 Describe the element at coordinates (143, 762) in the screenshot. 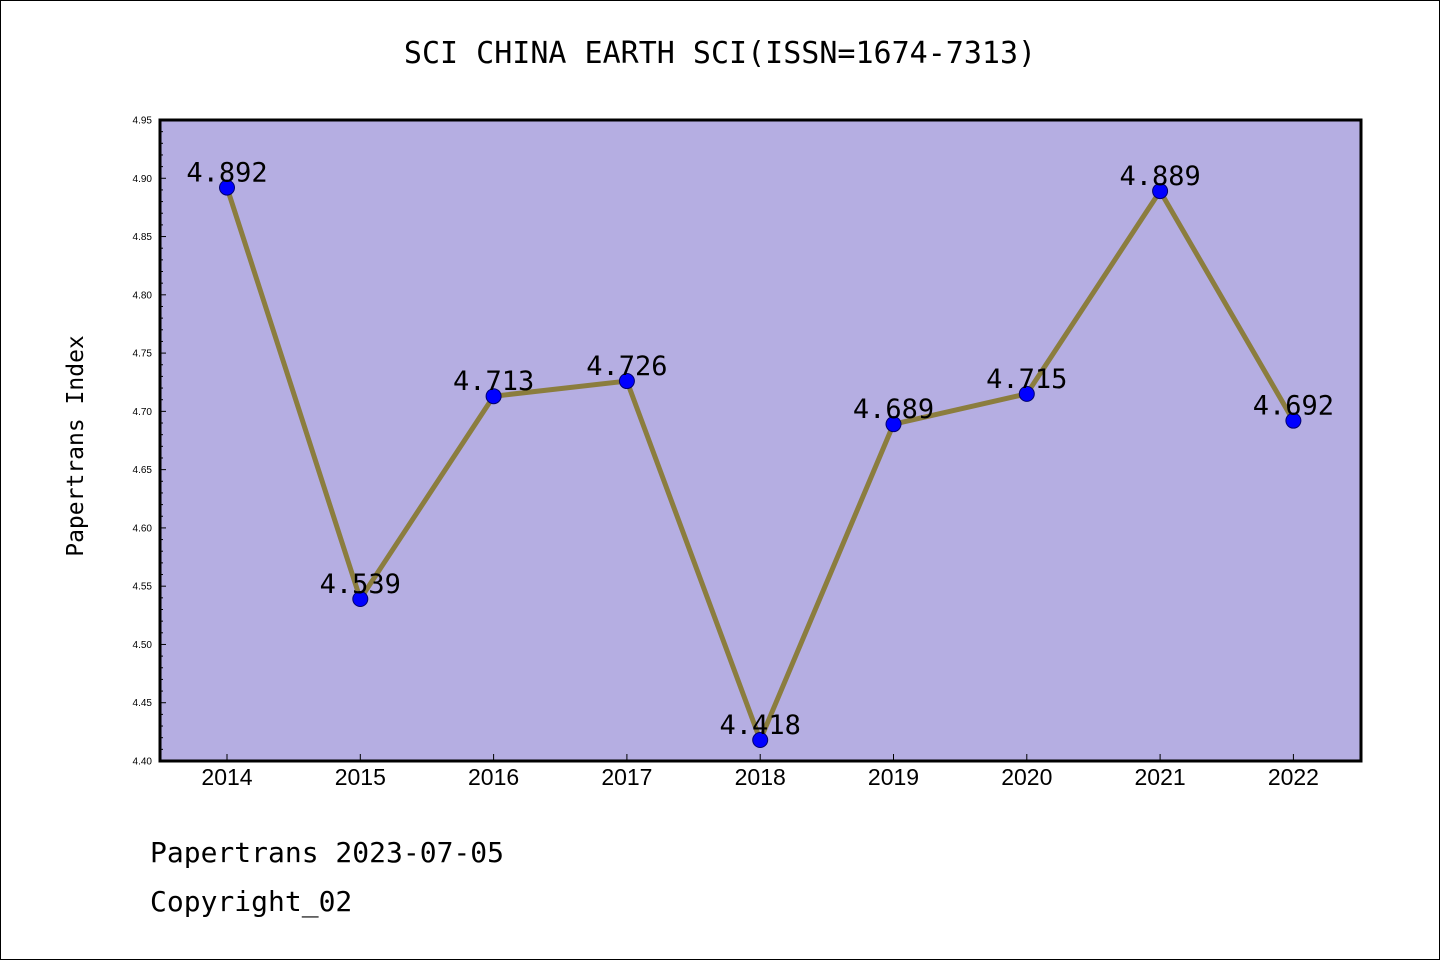

I see `y-tick-label: 4.40` at that location.